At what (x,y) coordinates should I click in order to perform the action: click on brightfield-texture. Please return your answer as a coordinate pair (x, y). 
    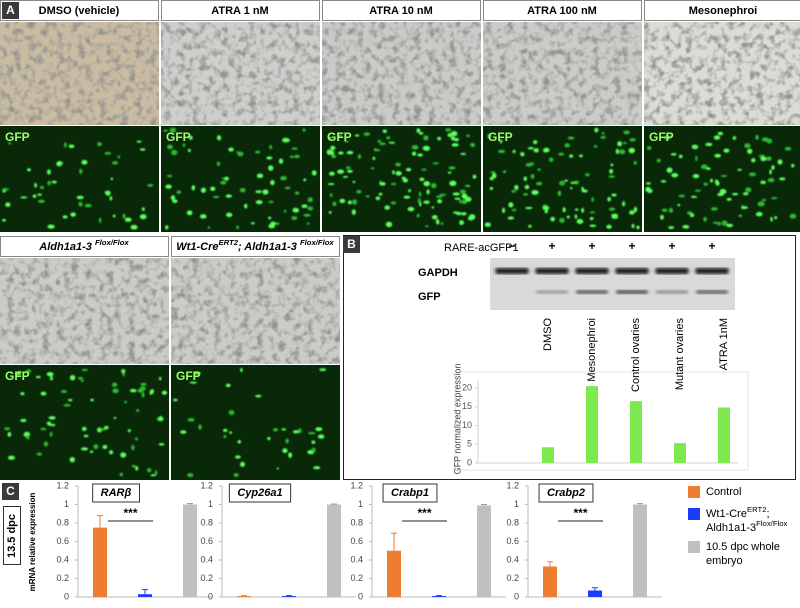
    Looking at the image, I should click on (255, 311).